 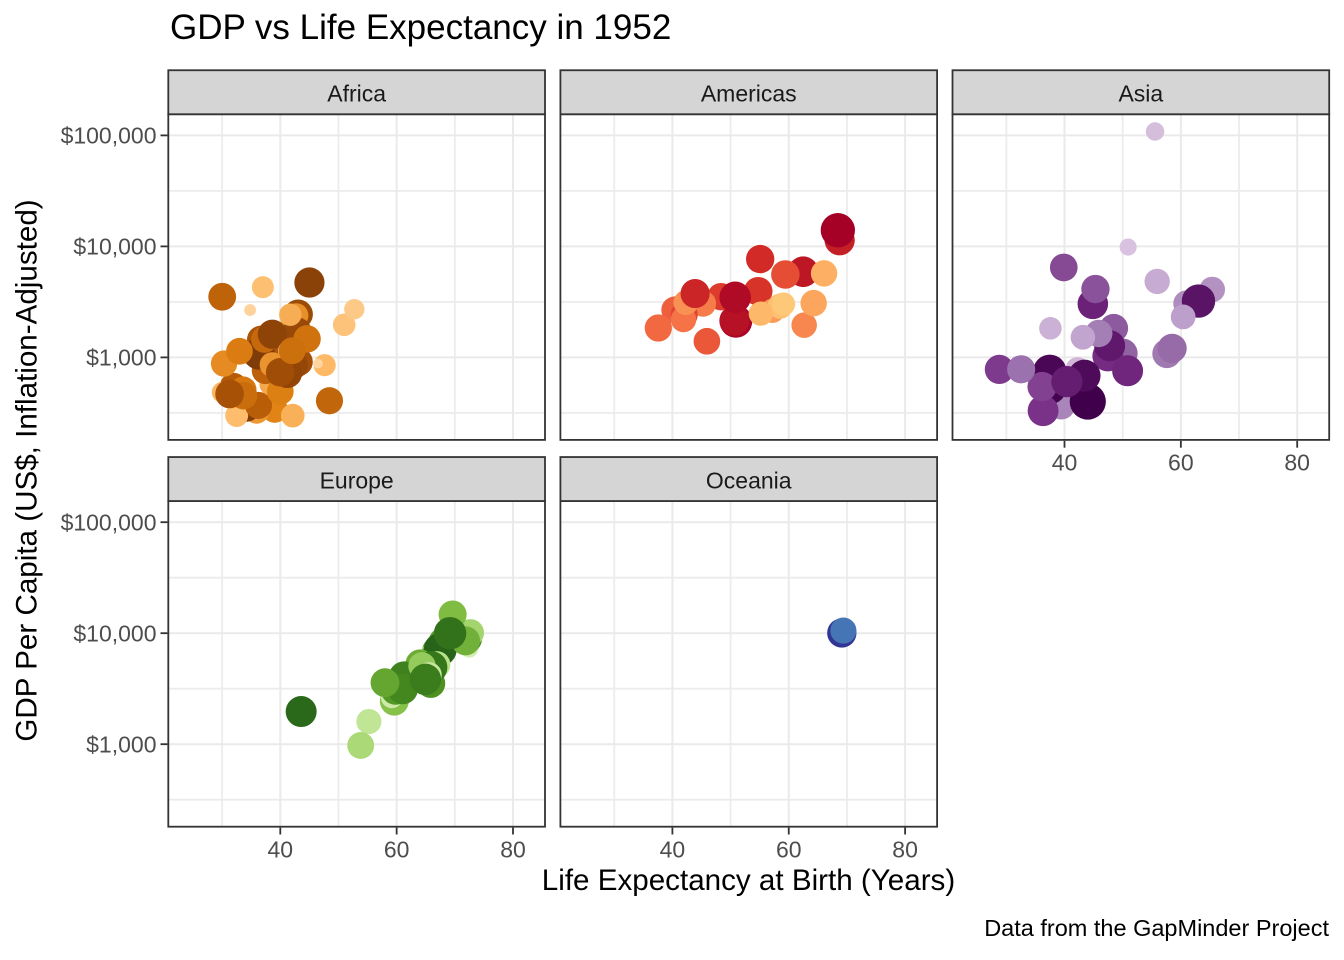 What do you see at coordinates (749, 480) in the screenshot?
I see `svg-text: Oceania` at bounding box center [749, 480].